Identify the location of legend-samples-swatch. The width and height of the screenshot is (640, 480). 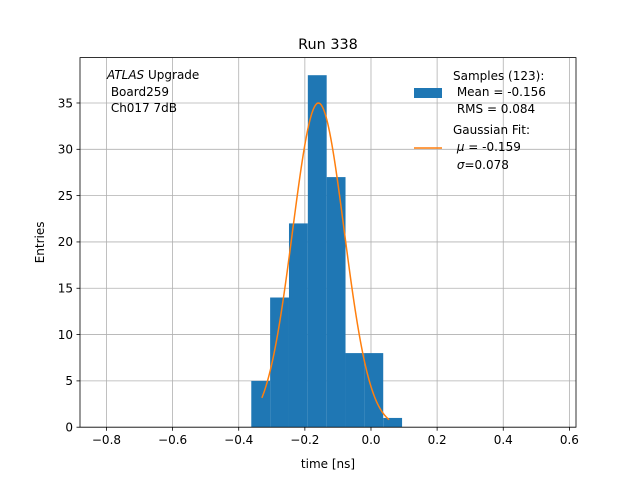
(428, 93).